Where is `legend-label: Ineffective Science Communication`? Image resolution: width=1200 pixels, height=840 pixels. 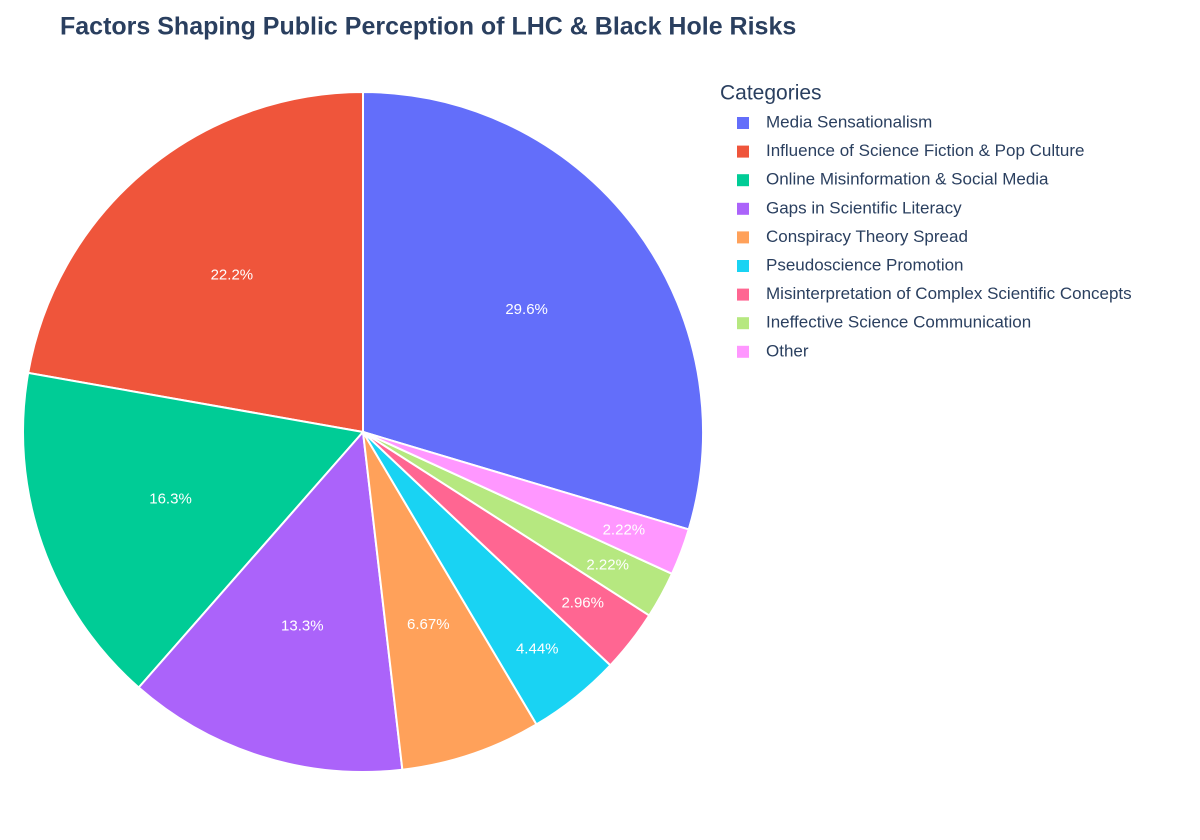 legend-label: Ineffective Science Communication is located at coordinates (898, 322).